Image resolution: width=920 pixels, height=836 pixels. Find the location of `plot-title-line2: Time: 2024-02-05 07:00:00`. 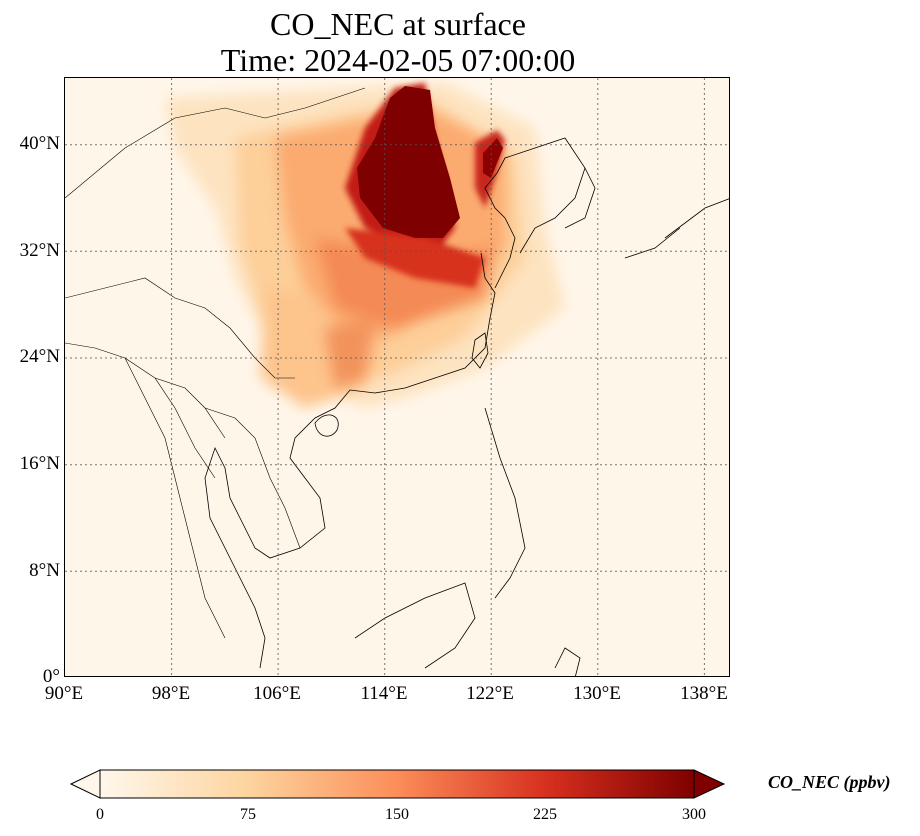

plot-title-line2: Time: 2024-02-05 07:00:00 is located at coordinates (398, 60).